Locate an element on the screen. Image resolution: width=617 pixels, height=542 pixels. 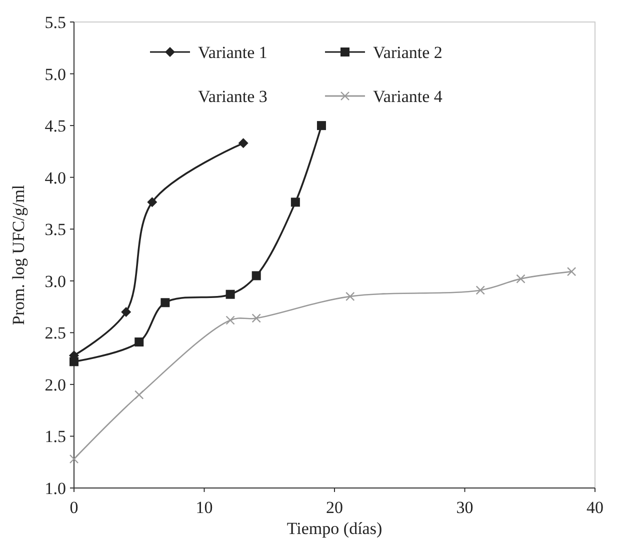
x-tick-label: 30 is located at coordinates (465, 507).